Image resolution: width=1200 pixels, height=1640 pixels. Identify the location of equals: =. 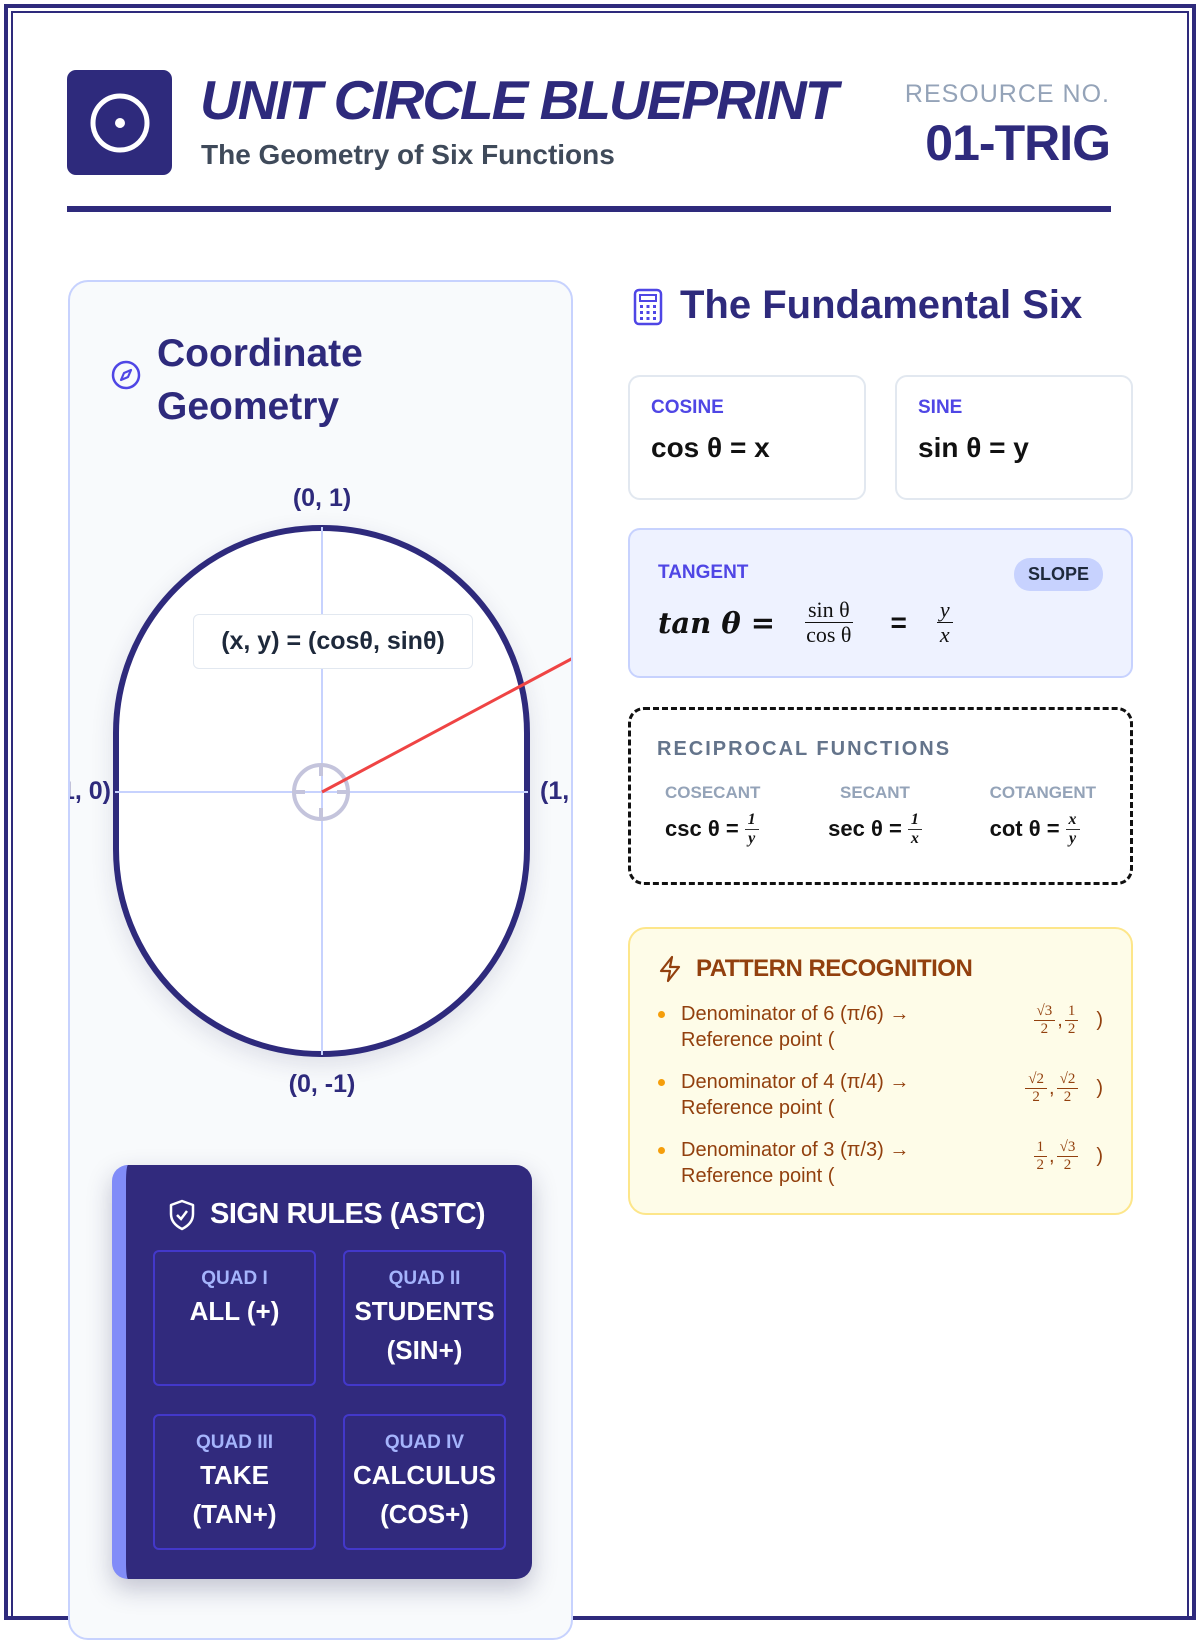
(898, 622).